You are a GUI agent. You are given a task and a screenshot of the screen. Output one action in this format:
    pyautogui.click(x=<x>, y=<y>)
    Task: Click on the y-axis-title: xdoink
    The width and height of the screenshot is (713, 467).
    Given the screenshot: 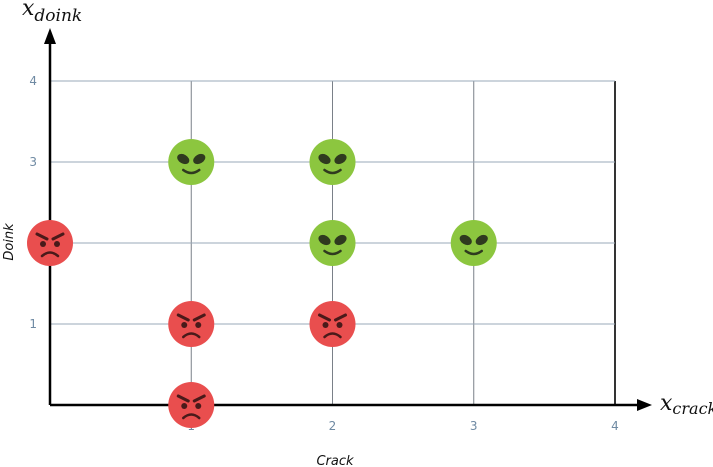 What is the action you would take?
    pyautogui.click(x=52, y=13)
    